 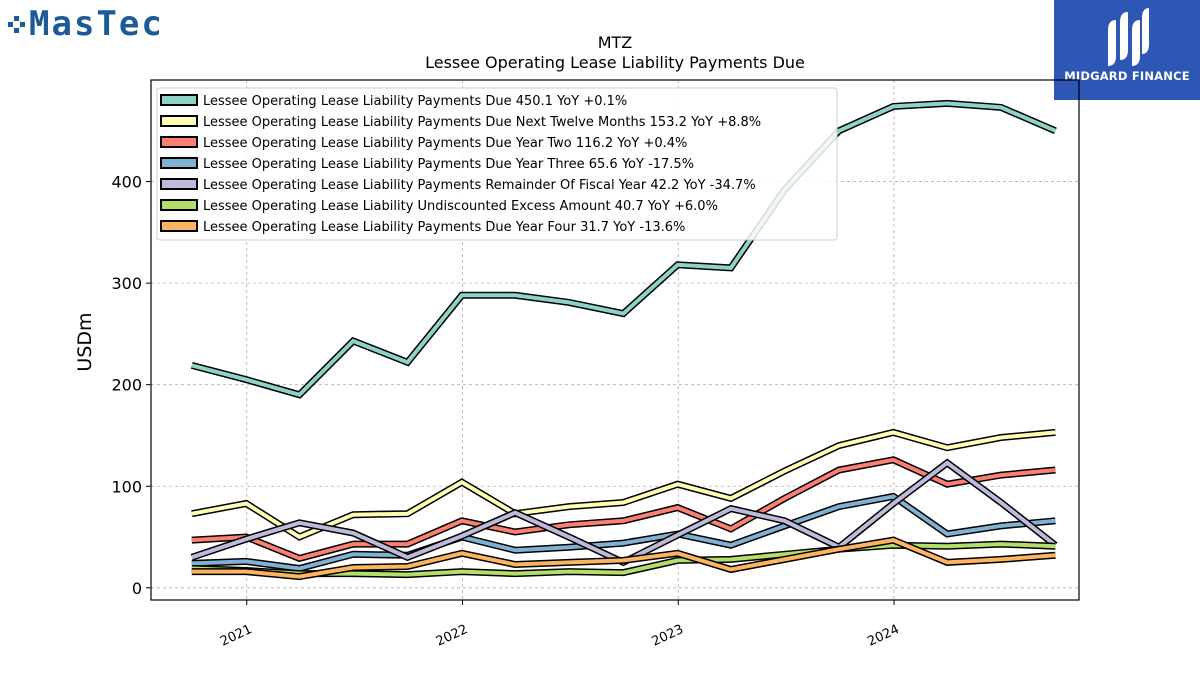 I want to click on midgard-finance-logo: MIDGARD FINANCE, so click(x=1127, y=50).